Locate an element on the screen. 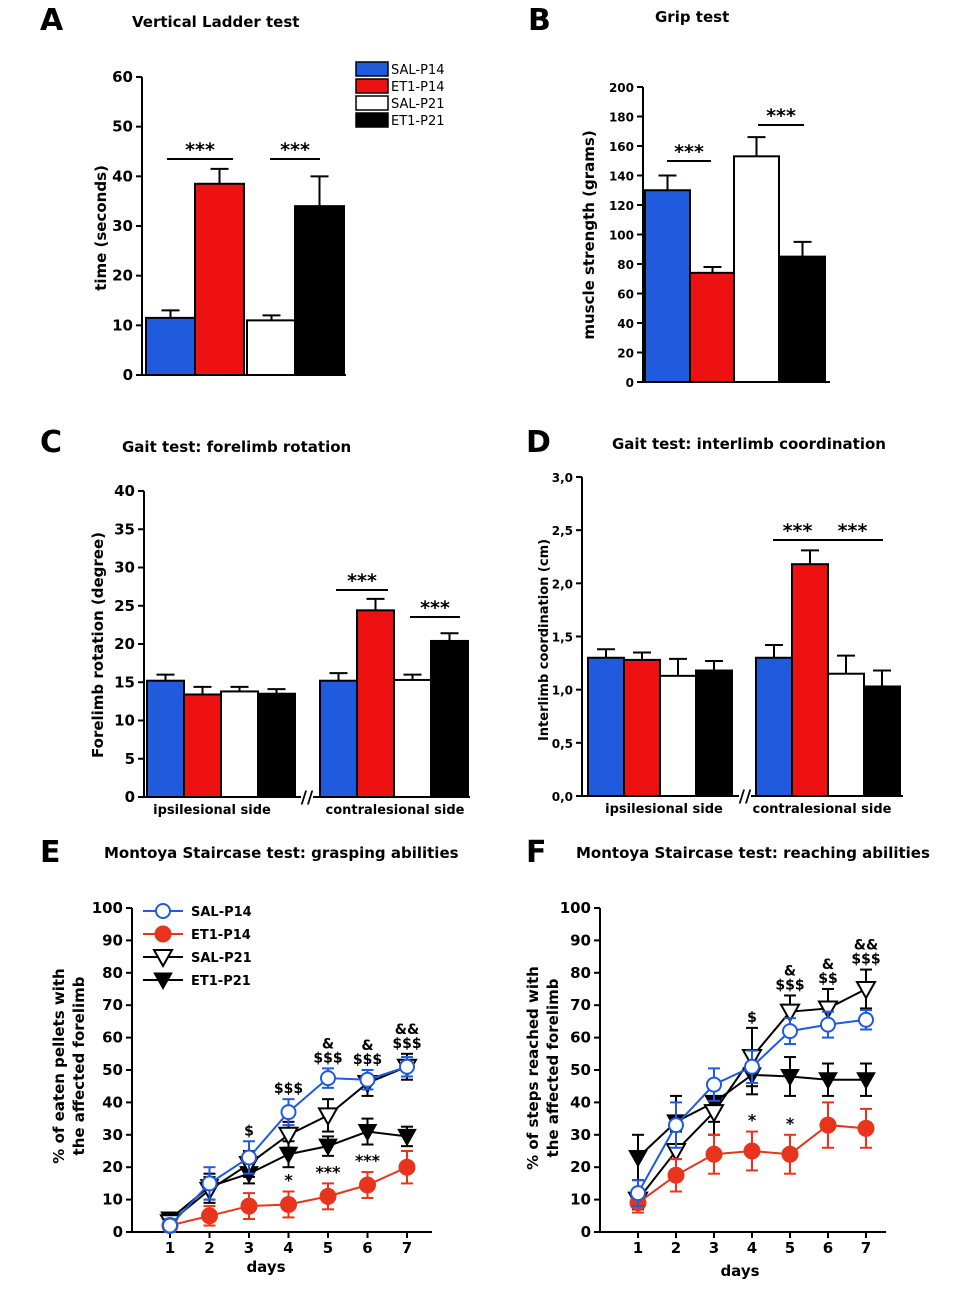 The width and height of the screenshot is (954, 1300). panel-f-xtick-label: 3 is located at coordinates (714, 1248).